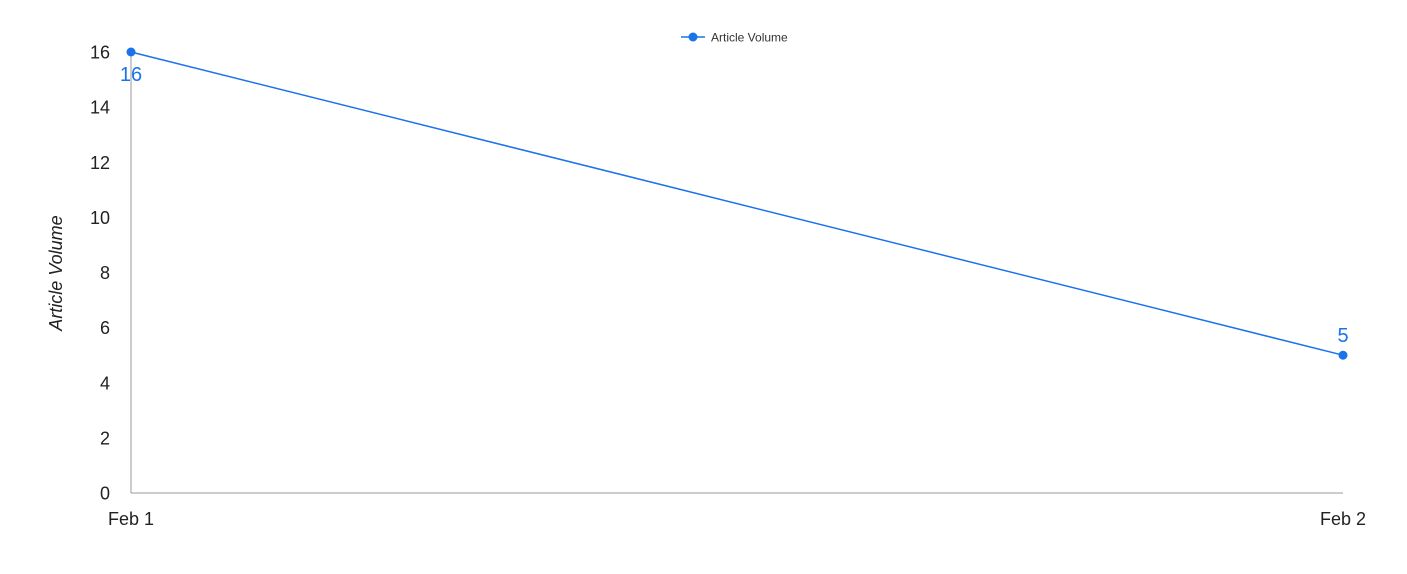  I want to click on y-tick-label: 16, so click(100, 53).